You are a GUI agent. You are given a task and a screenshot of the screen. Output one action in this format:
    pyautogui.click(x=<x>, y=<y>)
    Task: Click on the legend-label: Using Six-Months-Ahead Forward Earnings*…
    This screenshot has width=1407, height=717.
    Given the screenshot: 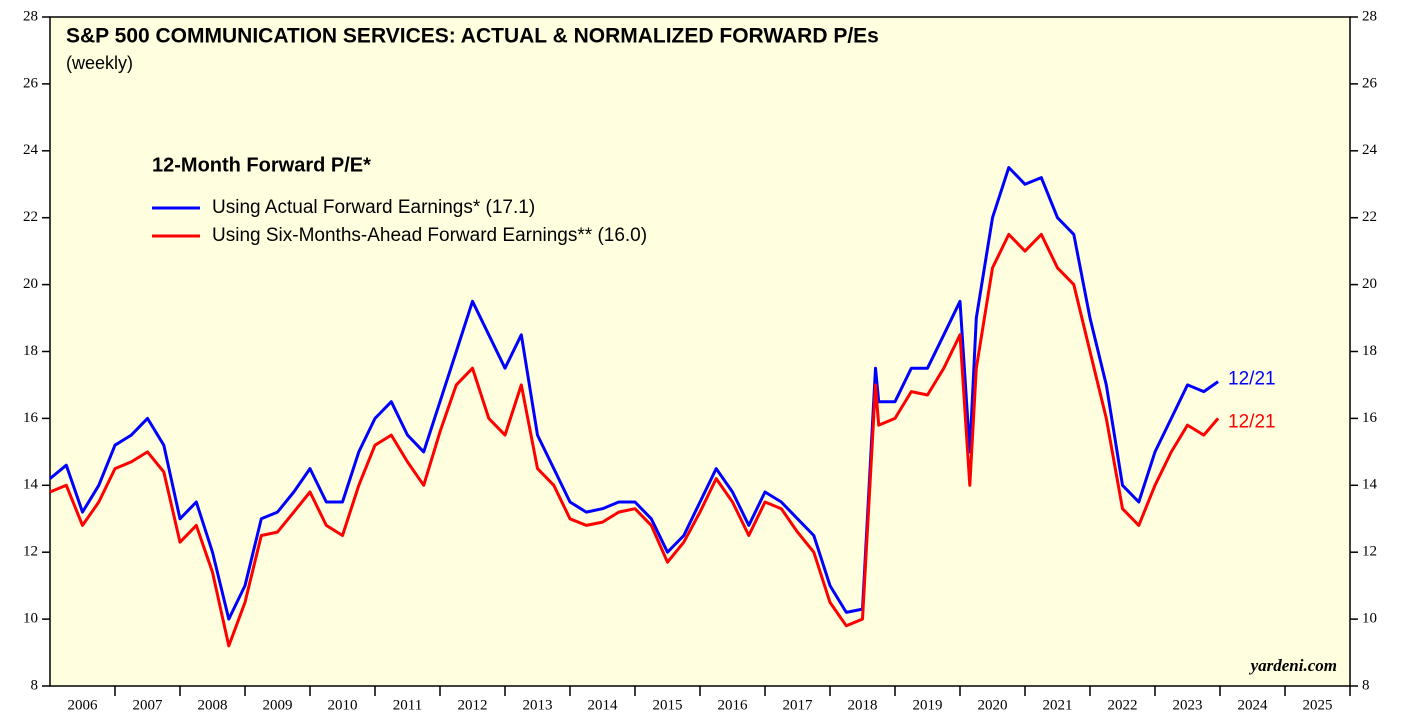 What is the action you would take?
    pyautogui.click(x=429, y=235)
    